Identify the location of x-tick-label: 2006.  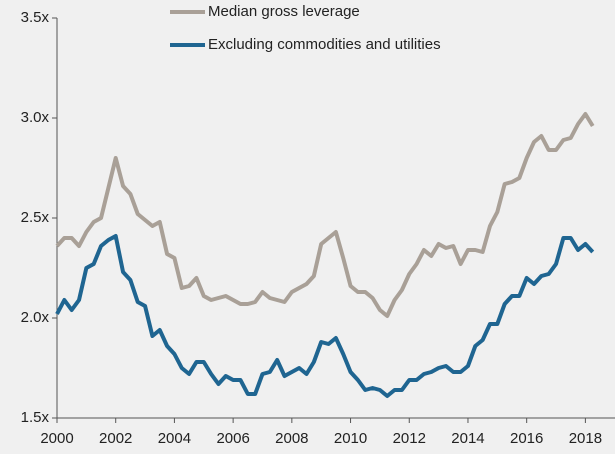
(232, 438).